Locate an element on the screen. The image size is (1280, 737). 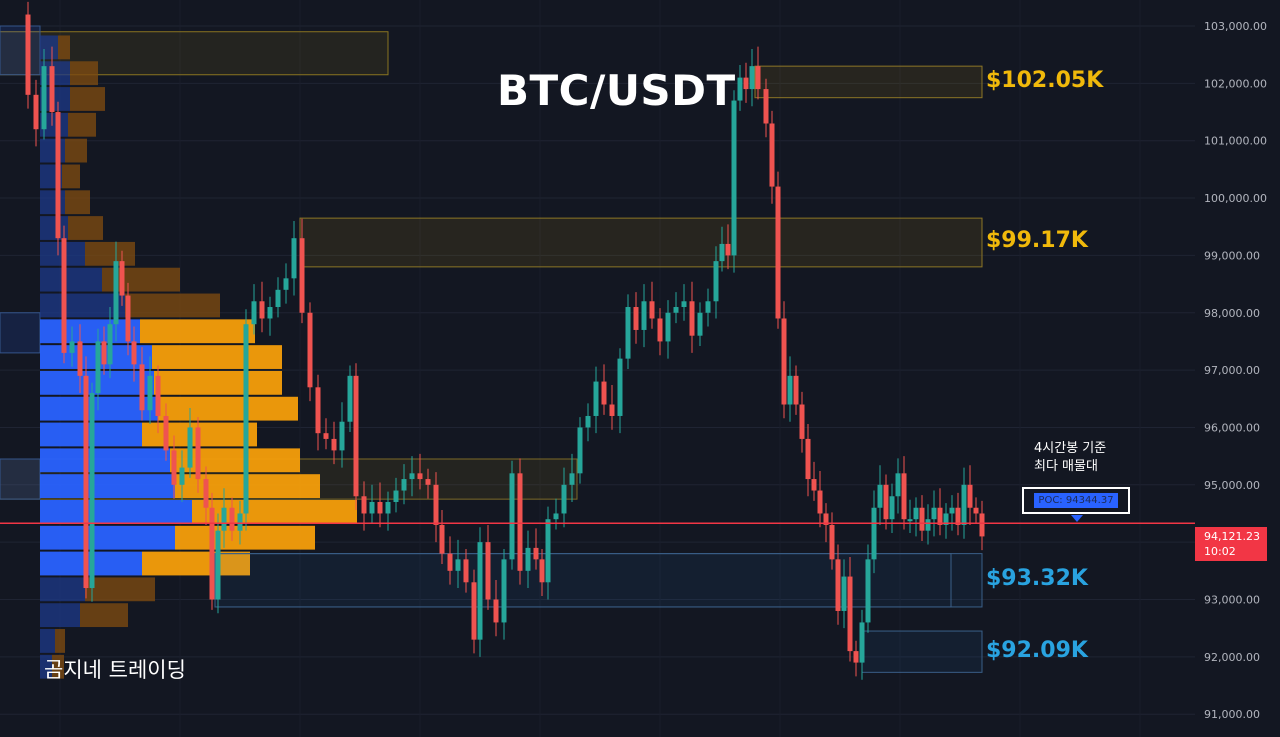
level-label-99k: $99.17K is located at coordinates (1037, 241).